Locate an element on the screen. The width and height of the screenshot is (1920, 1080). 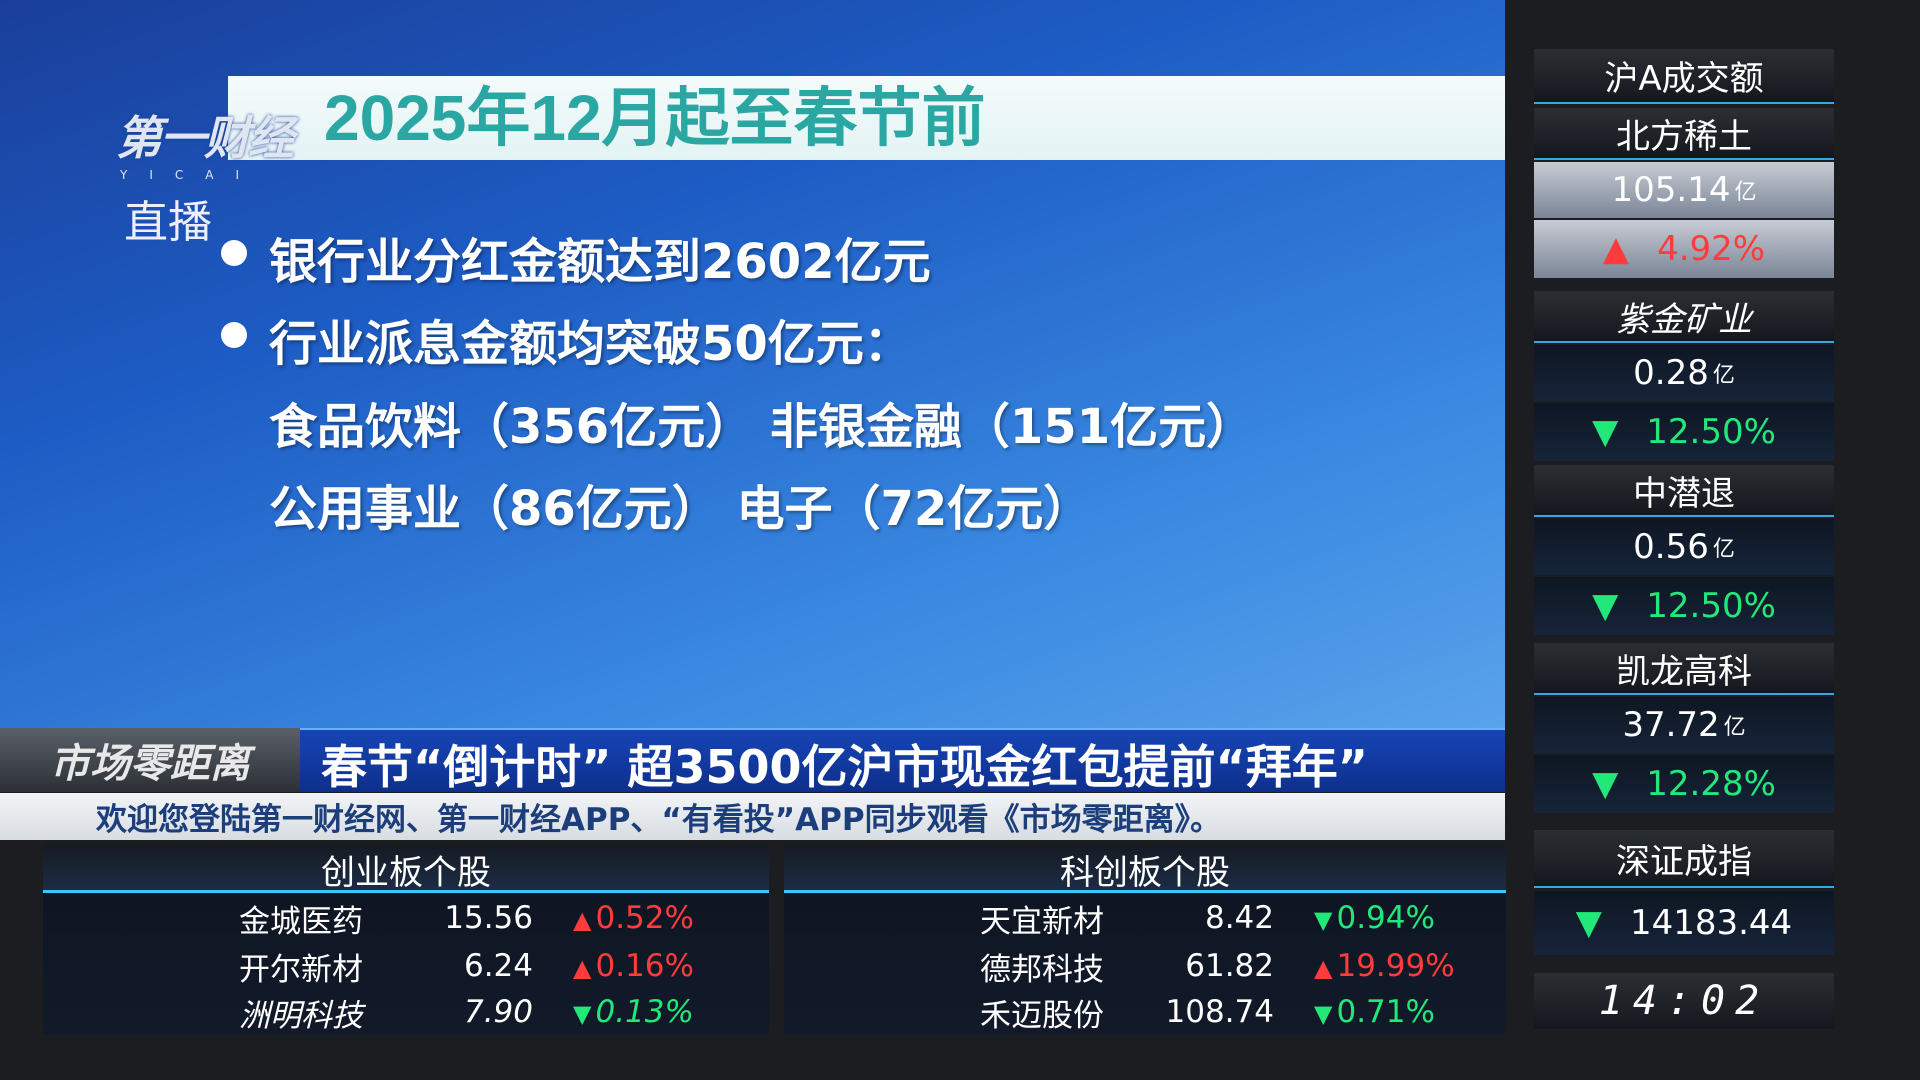
sidebar-change: ▲ 4.92% is located at coordinates (1684, 249).